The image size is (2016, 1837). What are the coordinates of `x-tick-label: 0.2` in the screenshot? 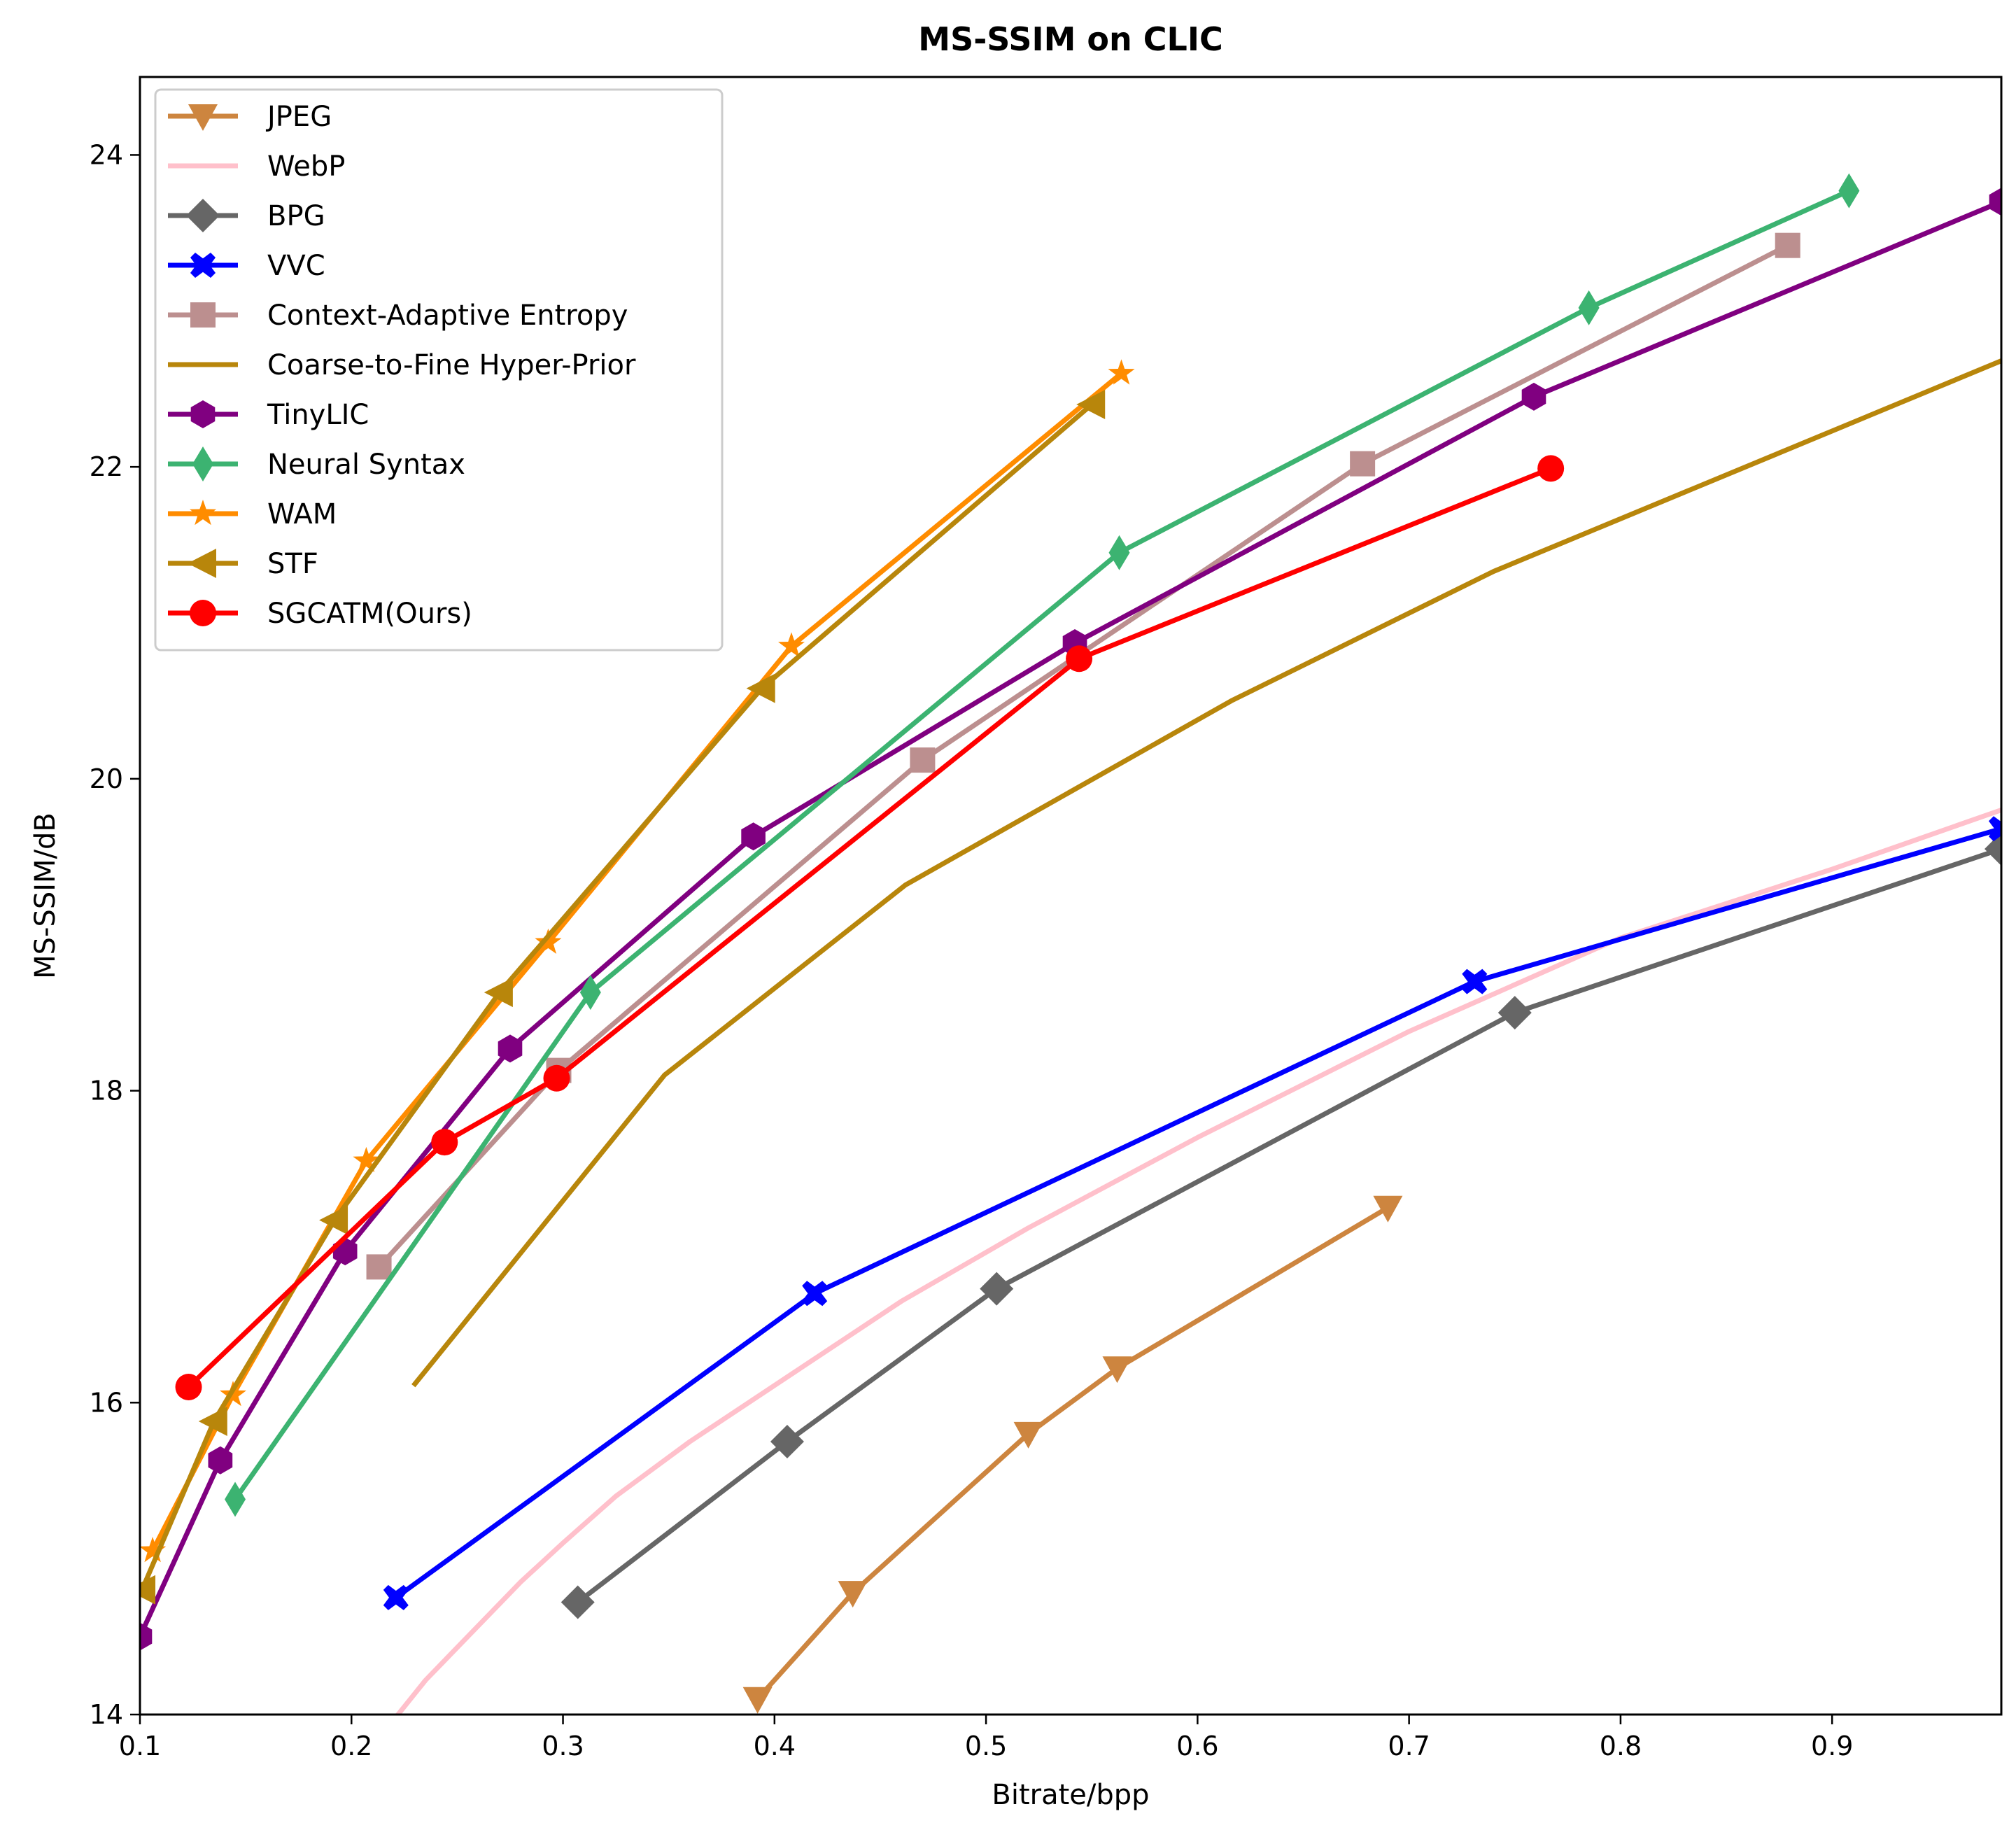 It's located at (351, 1746).